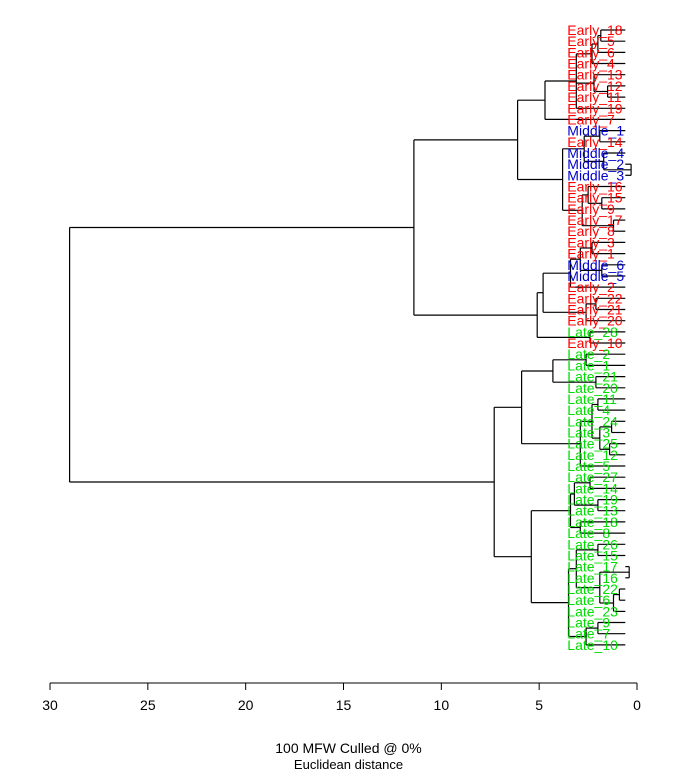 This screenshot has height=778, width=697. I want to click on leaf-label-early-13: Early_13, so click(594, 75).